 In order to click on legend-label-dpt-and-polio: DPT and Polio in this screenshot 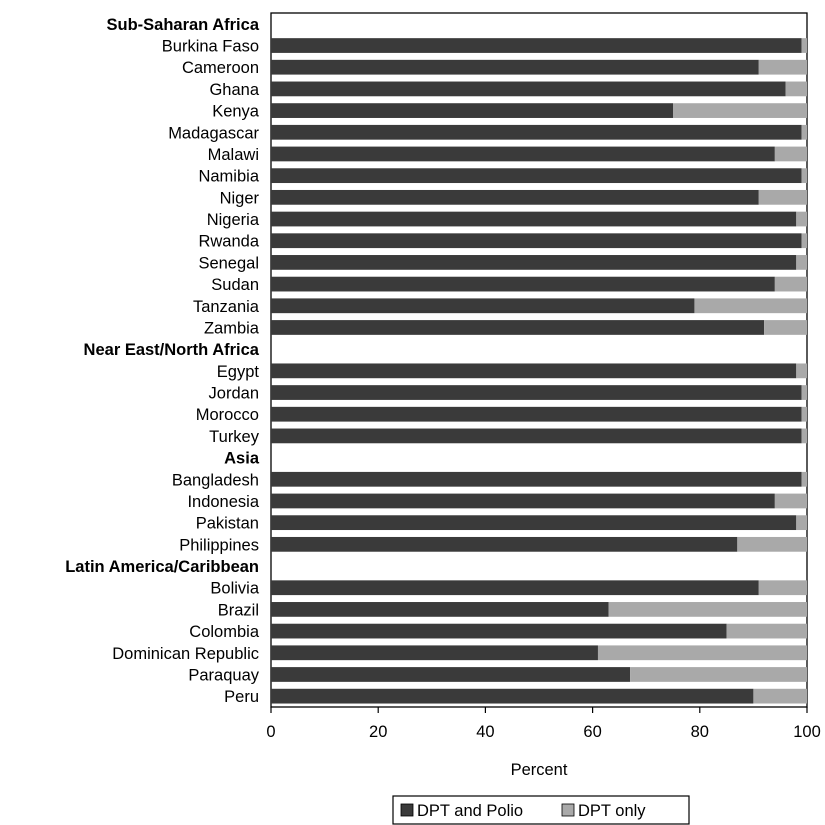, I will do `click(470, 811)`.